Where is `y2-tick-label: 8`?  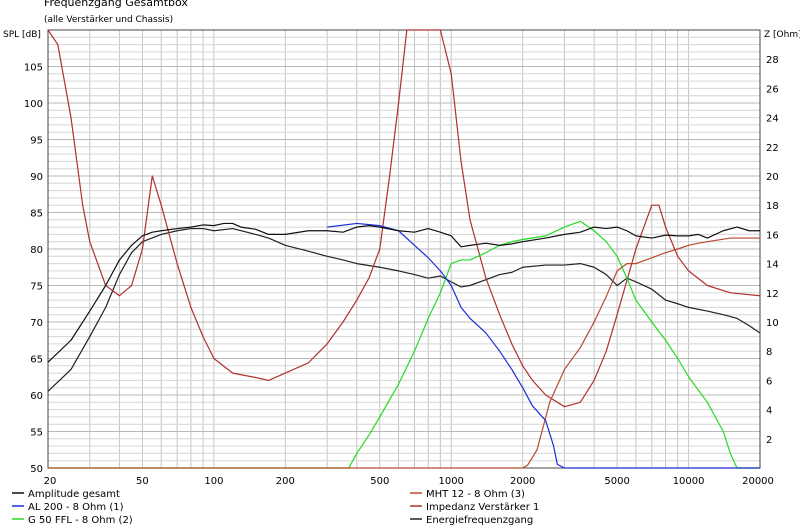 y2-tick-label: 8 is located at coordinates (769, 352).